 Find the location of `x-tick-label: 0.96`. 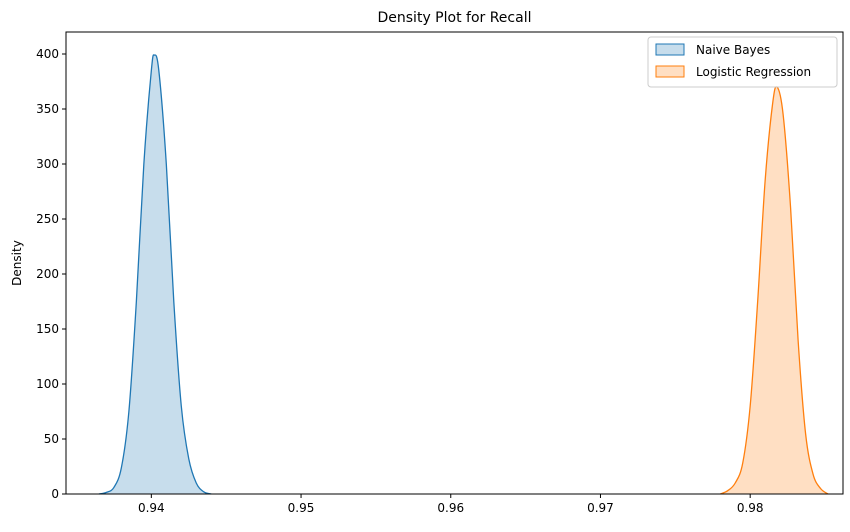

x-tick-label: 0.96 is located at coordinates (450, 508).